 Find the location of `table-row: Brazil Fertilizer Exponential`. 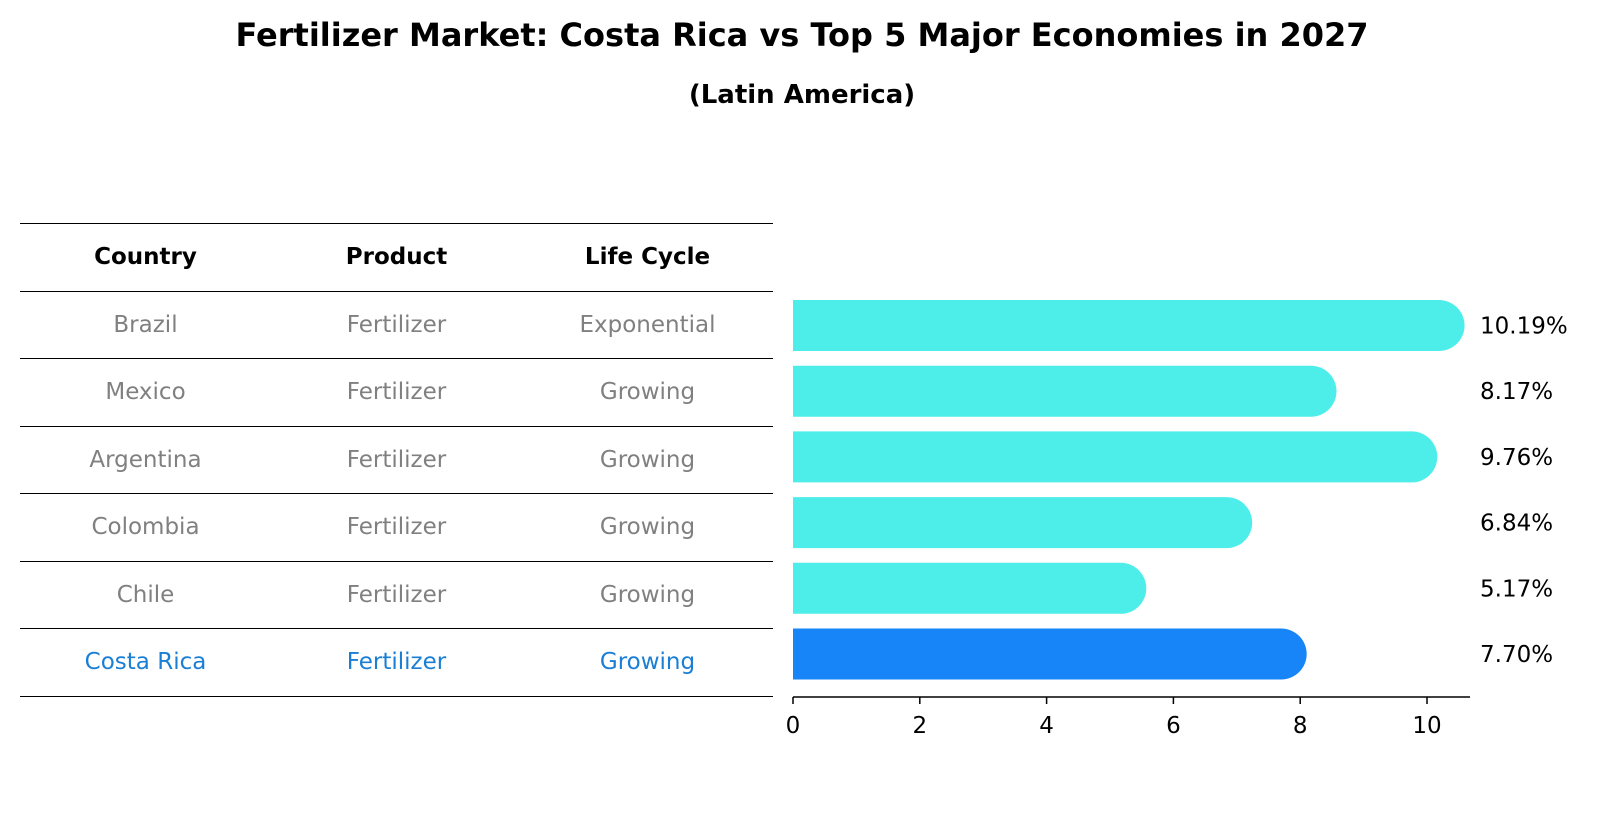

table-row: Brazil Fertilizer Exponential is located at coordinates (396, 324).